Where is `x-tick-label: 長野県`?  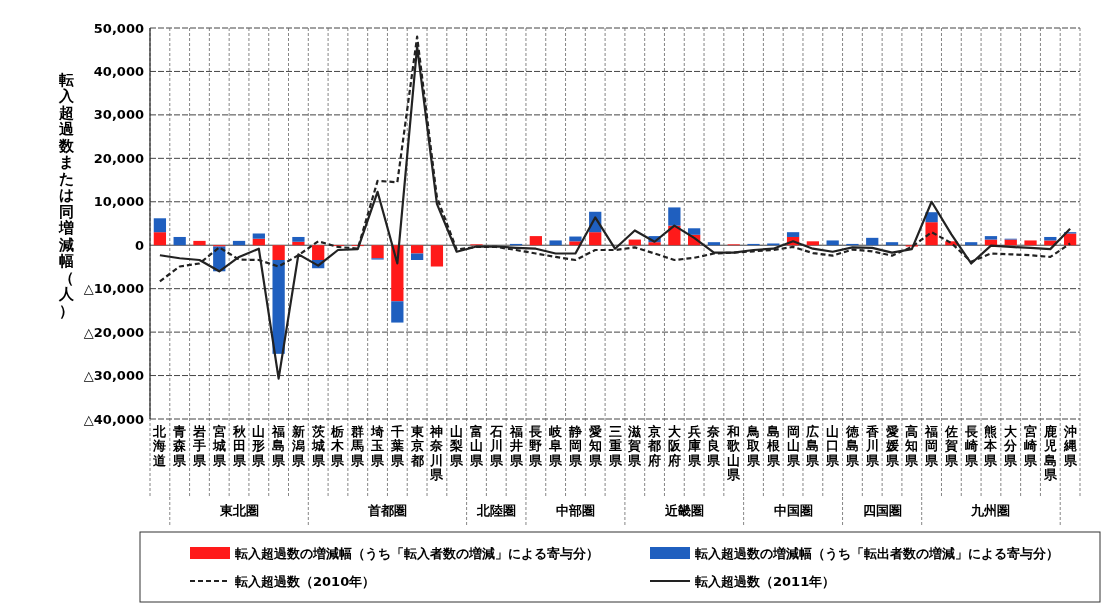
x-tick-label: 長野県 is located at coordinates (536, 445).